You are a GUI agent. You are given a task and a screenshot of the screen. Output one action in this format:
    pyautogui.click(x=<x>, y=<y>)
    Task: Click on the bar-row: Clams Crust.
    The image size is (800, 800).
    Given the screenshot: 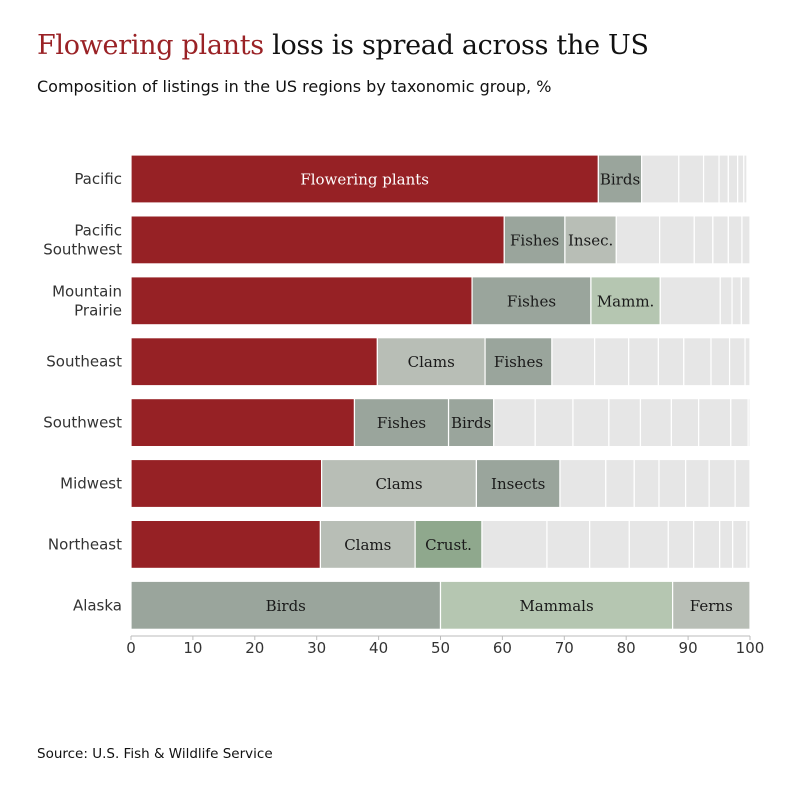 What is the action you would take?
    pyautogui.click(x=440, y=544)
    